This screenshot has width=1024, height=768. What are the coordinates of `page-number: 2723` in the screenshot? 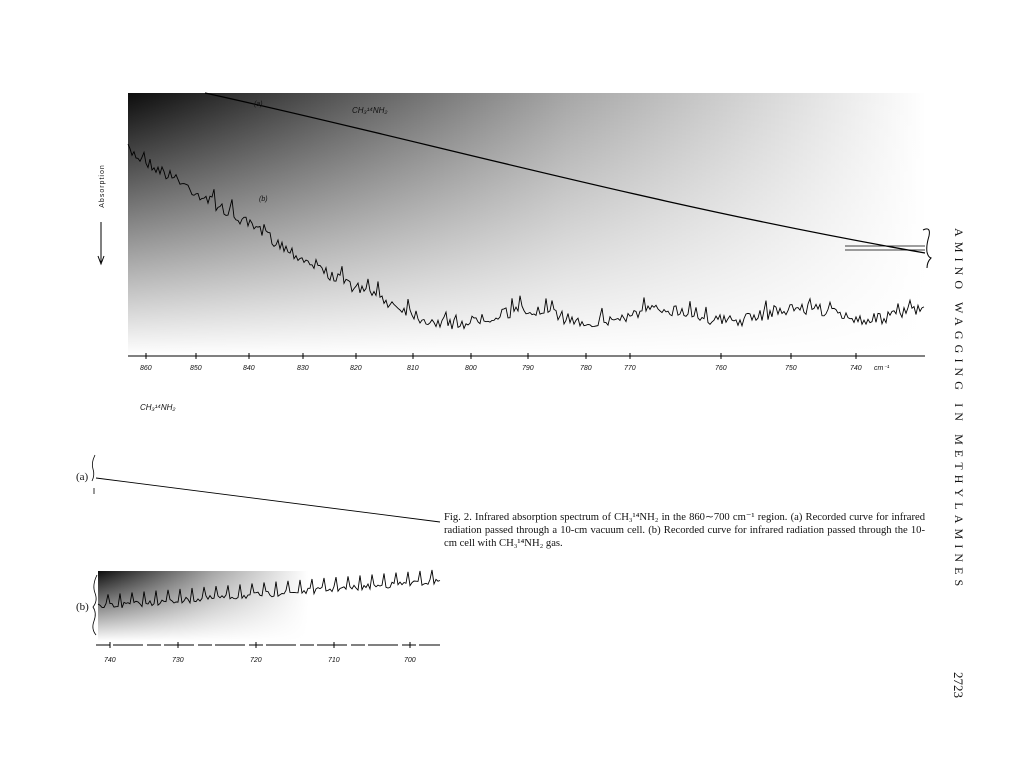 It's located at (958, 685).